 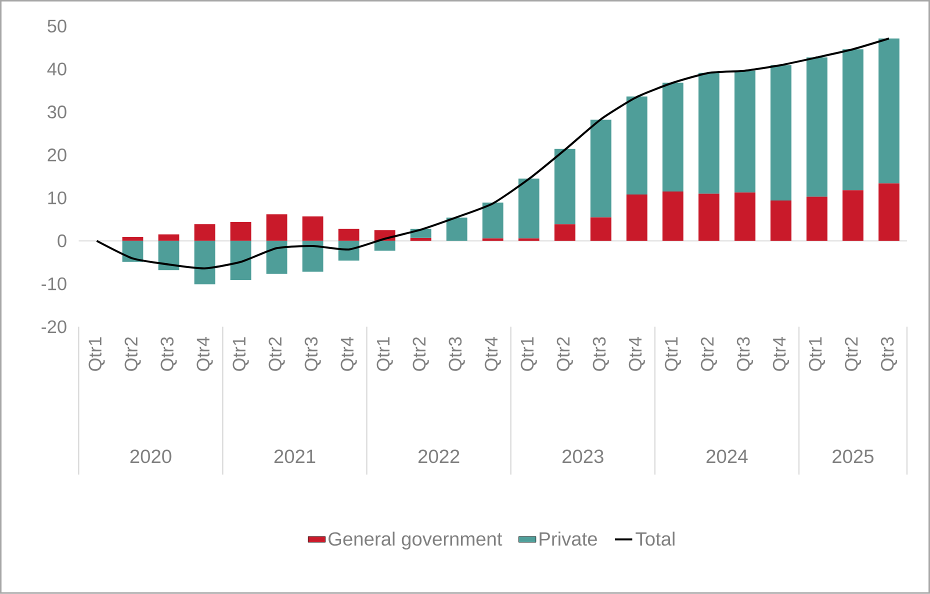 What do you see at coordinates (415, 541) in the screenshot?
I see `legend-label: General government` at bounding box center [415, 541].